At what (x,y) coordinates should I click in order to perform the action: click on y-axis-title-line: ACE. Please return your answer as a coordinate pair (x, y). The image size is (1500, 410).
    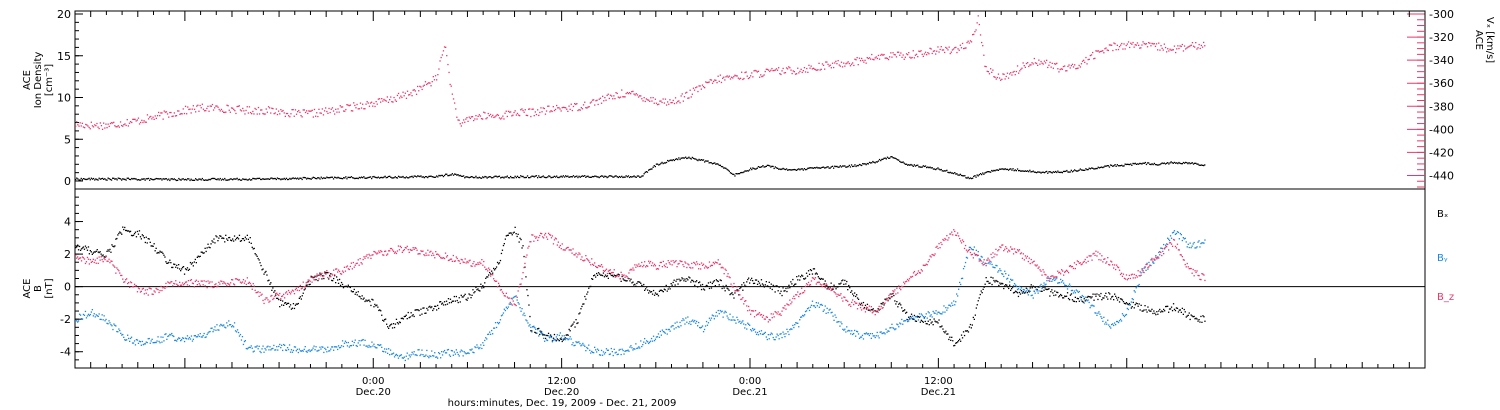
    Looking at the image, I should click on (27, 289).